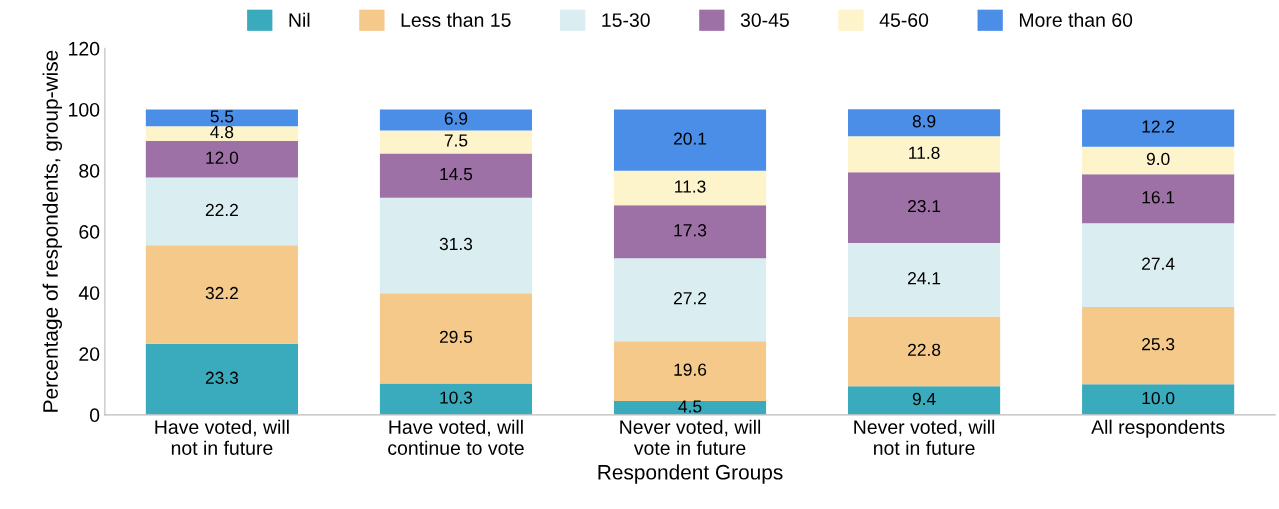 The image size is (1279, 509). I want to click on y-tick-label: 0, so click(94, 415).